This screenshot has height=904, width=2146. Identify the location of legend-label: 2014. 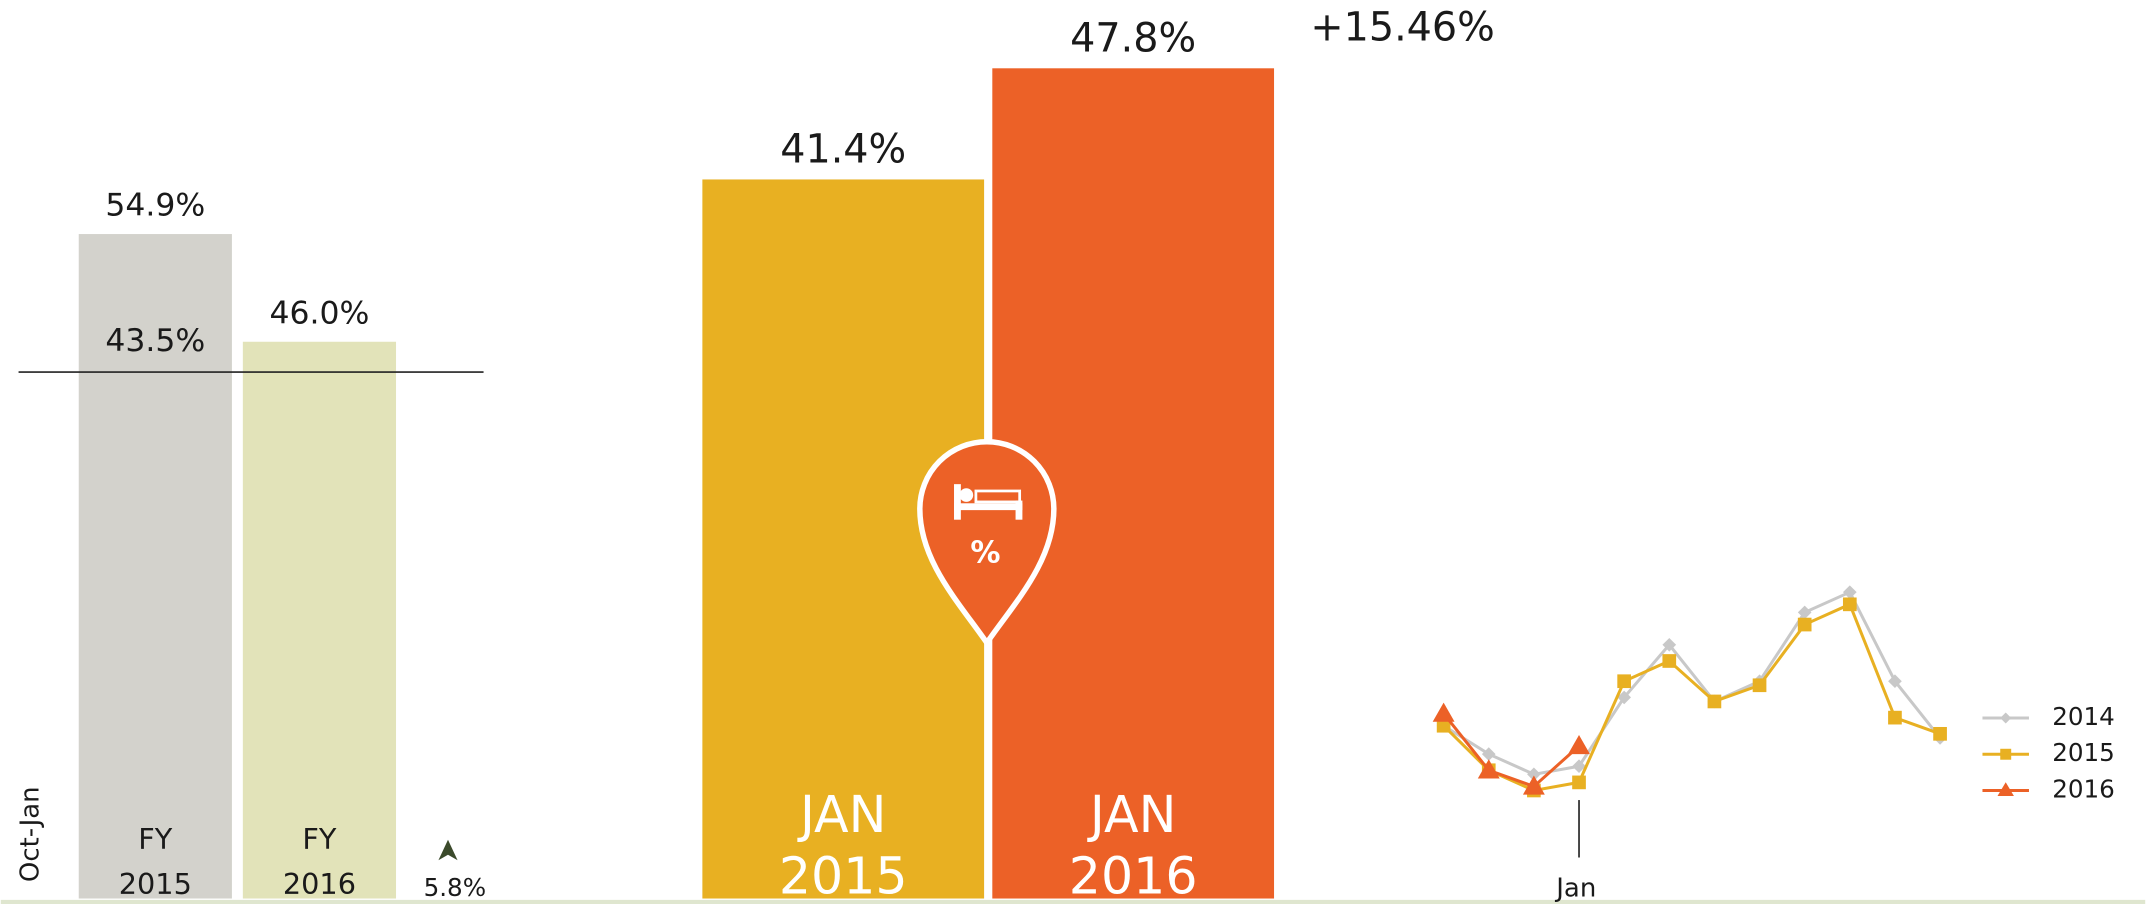
(2083, 716).